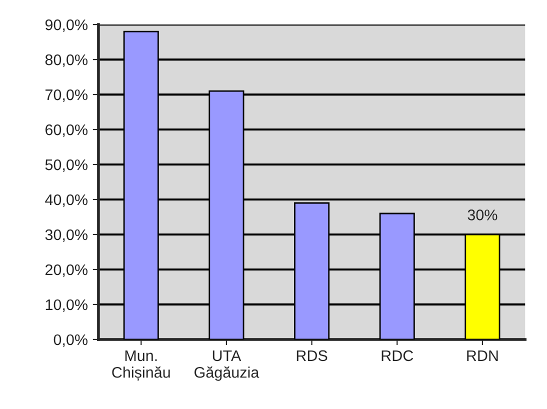  Describe the element at coordinates (66, 200) in the screenshot. I see `y-tick-label: 40,0%` at that location.